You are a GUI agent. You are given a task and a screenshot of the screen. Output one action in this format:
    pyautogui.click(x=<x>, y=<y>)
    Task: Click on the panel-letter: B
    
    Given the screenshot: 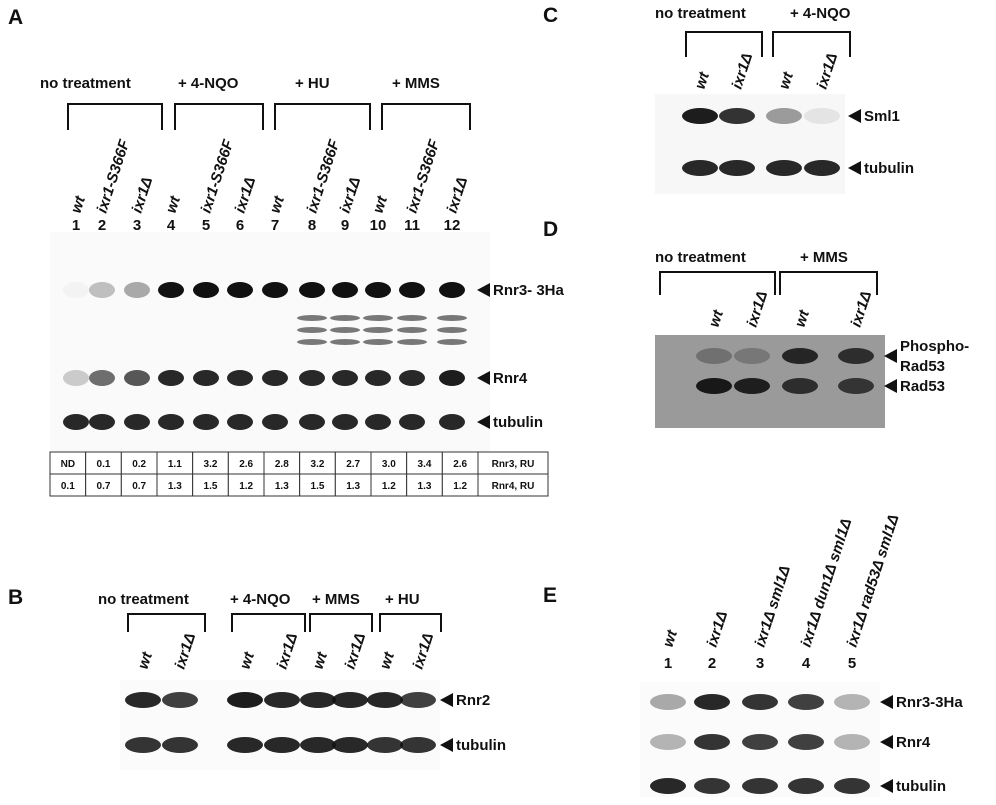 What is the action you would take?
    pyautogui.click(x=15, y=597)
    